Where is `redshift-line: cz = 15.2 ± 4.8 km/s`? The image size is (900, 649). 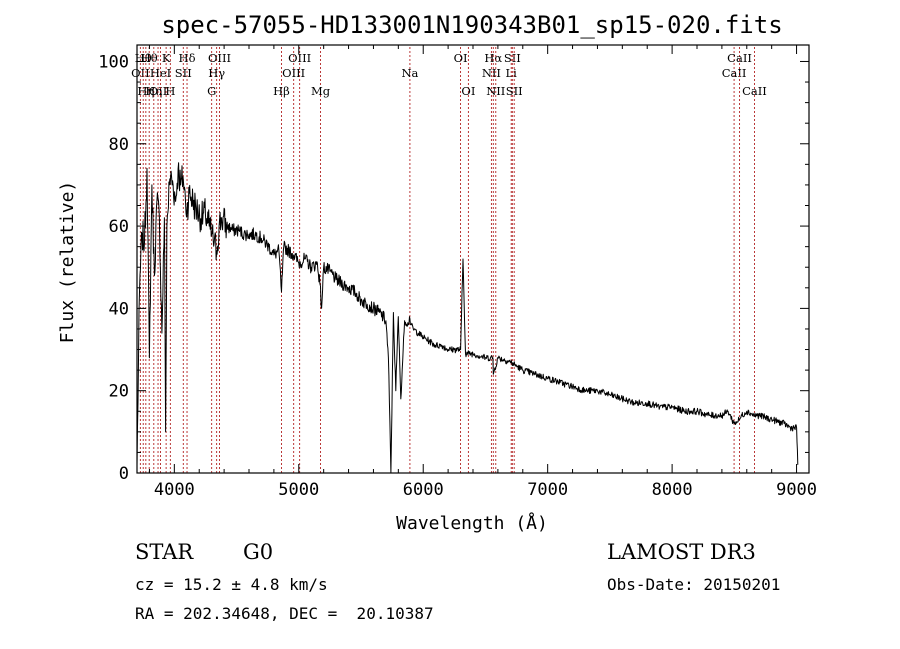 redshift-line: cz = 15.2 ± 4.8 km/s is located at coordinates (231, 584).